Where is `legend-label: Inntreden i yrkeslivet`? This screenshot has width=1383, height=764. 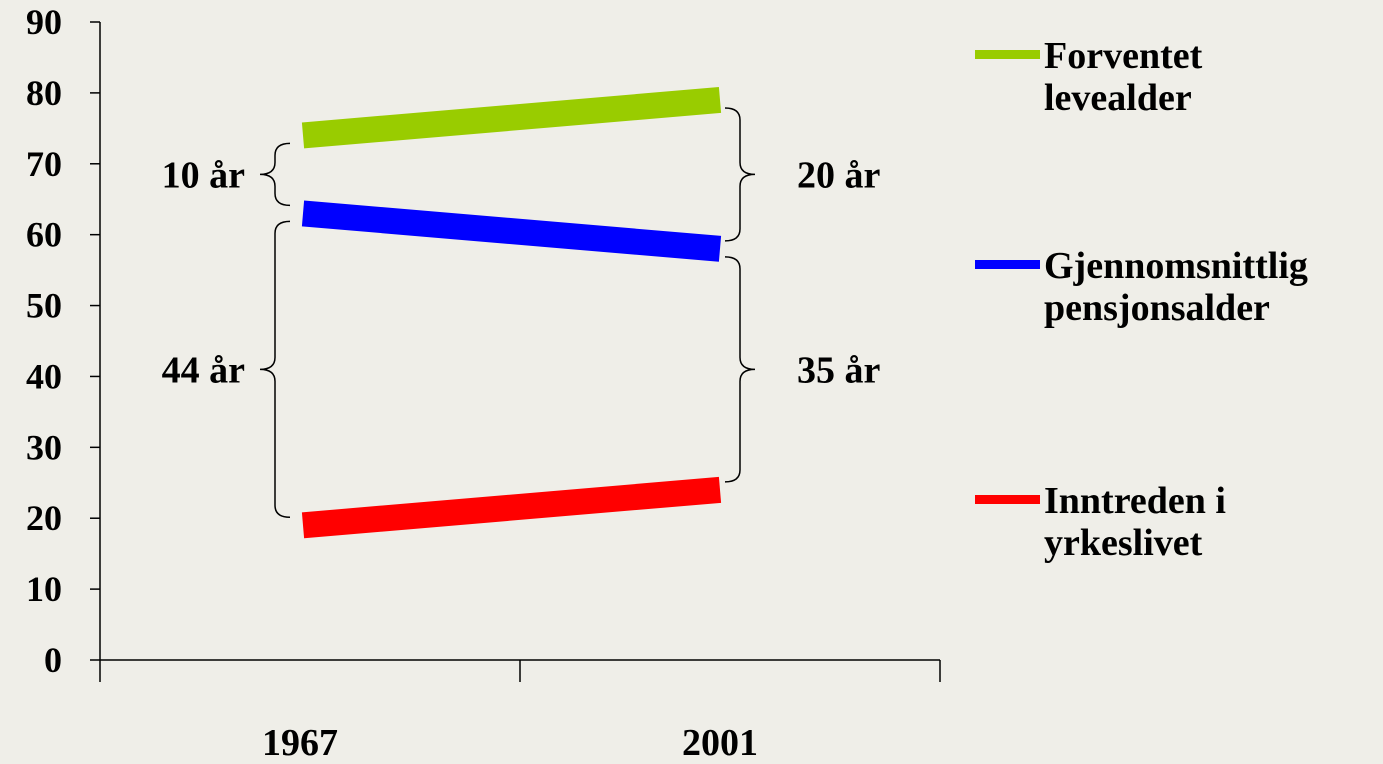 legend-label: Inntreden i yrkeslivet is located at coordinates (1135, 522).